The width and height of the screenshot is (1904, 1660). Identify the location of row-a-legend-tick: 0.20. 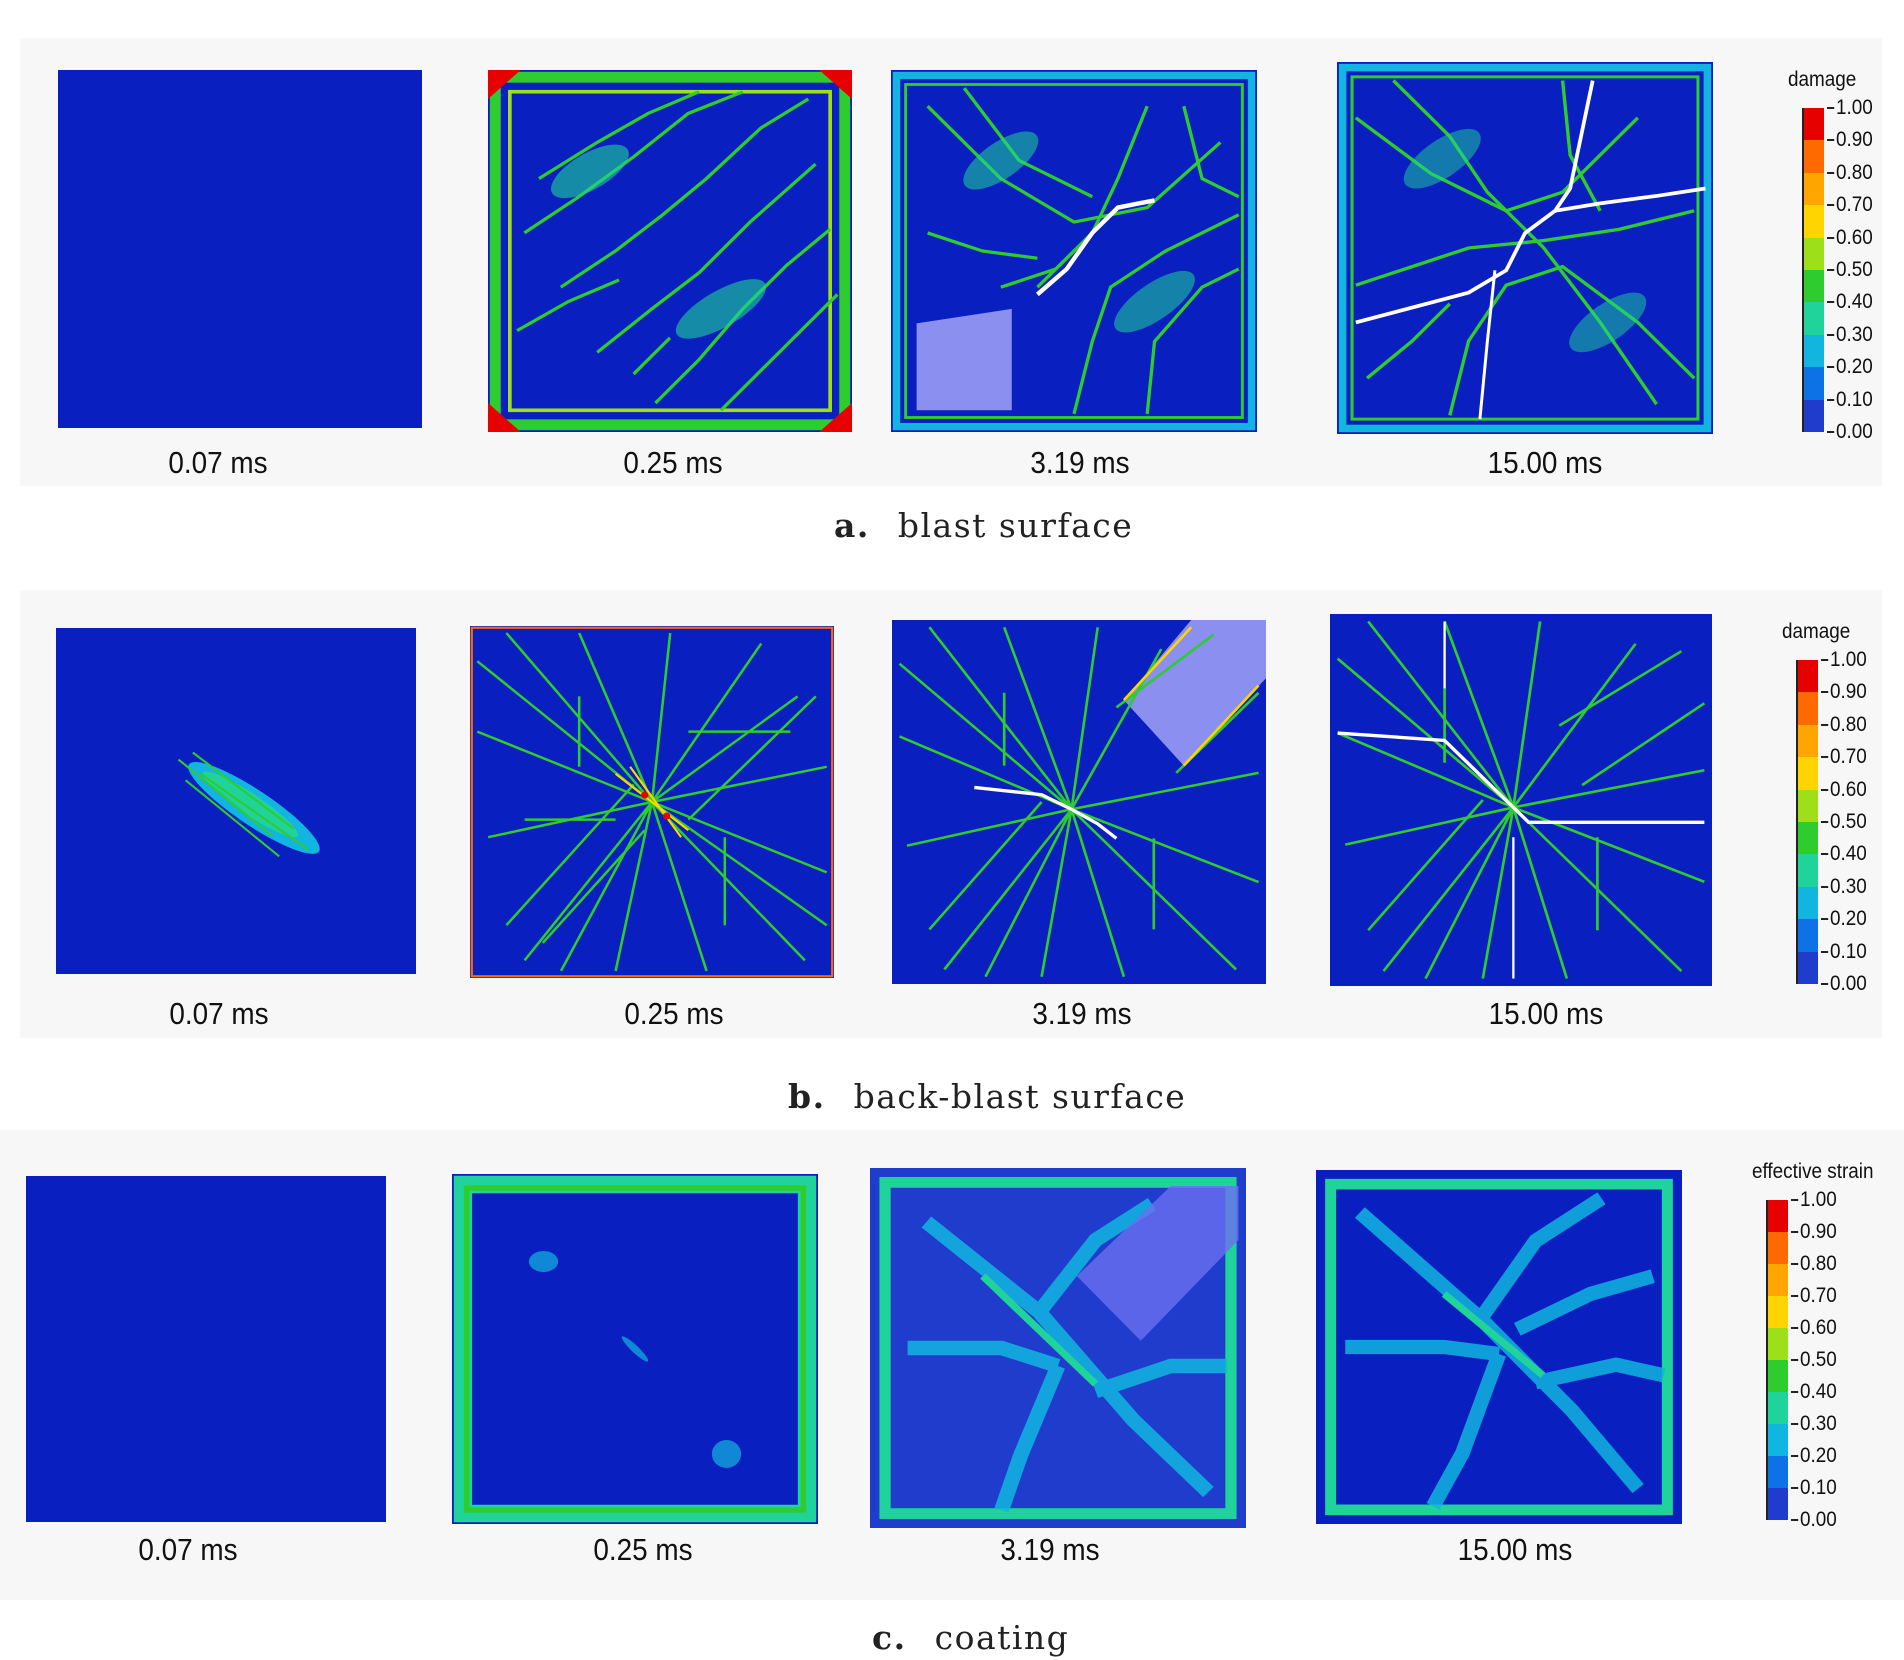
(1850, 366).